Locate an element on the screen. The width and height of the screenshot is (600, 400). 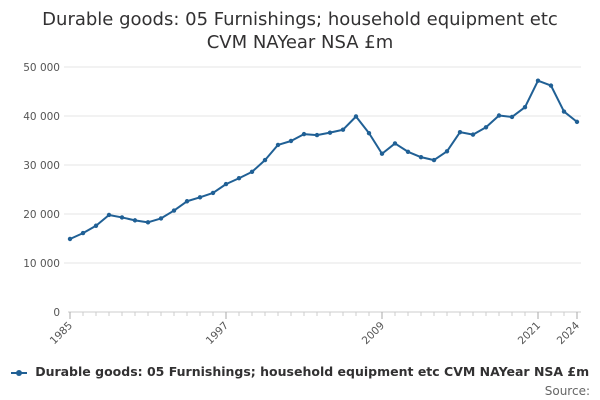
x-tick-label: 2009 is located at coordinates (373, 333).